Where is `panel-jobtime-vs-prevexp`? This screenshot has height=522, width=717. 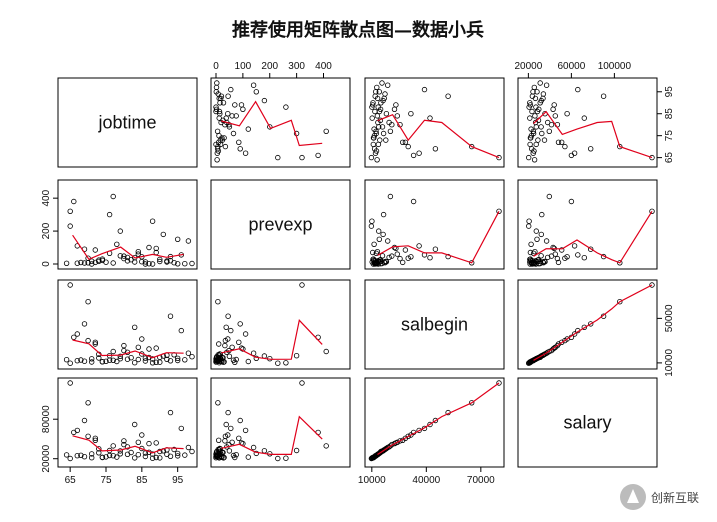
panel-jobtime-vs-prevexp is located at coordinates (280, 122).